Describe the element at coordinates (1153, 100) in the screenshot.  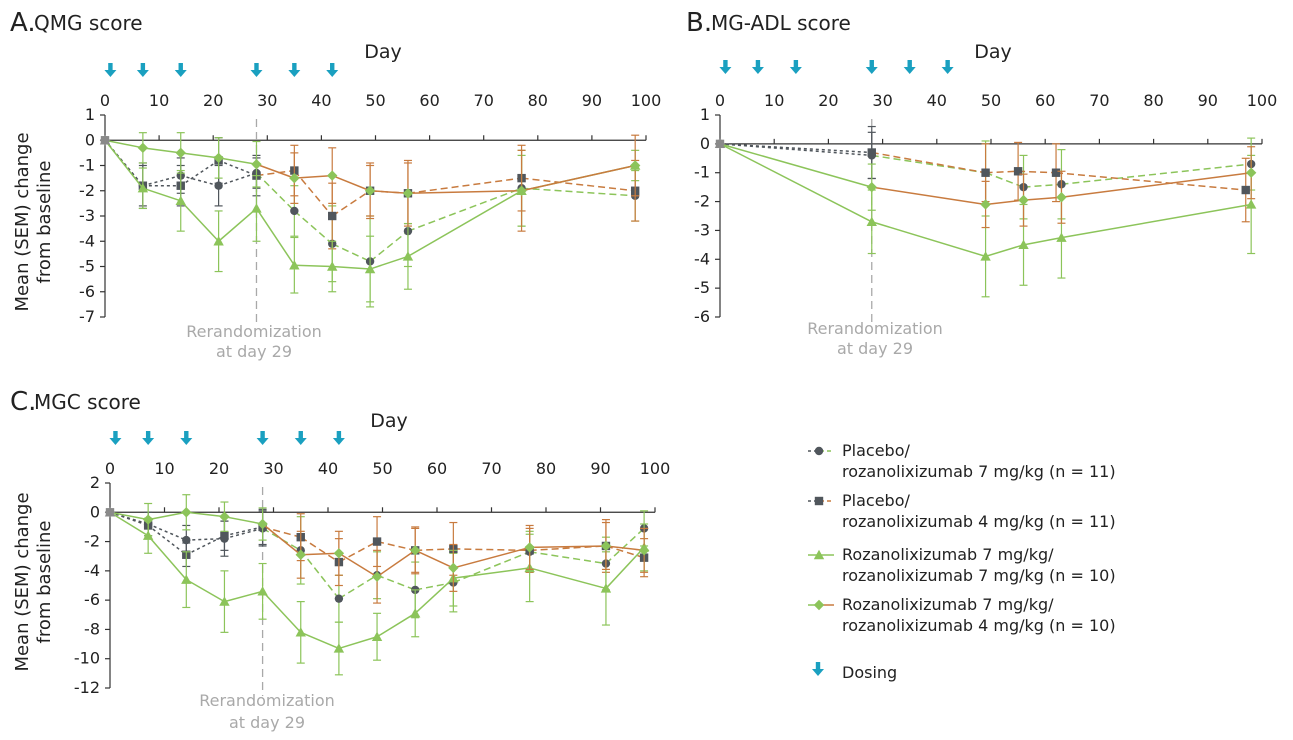
I see `x-tick-label: 80` at that location.